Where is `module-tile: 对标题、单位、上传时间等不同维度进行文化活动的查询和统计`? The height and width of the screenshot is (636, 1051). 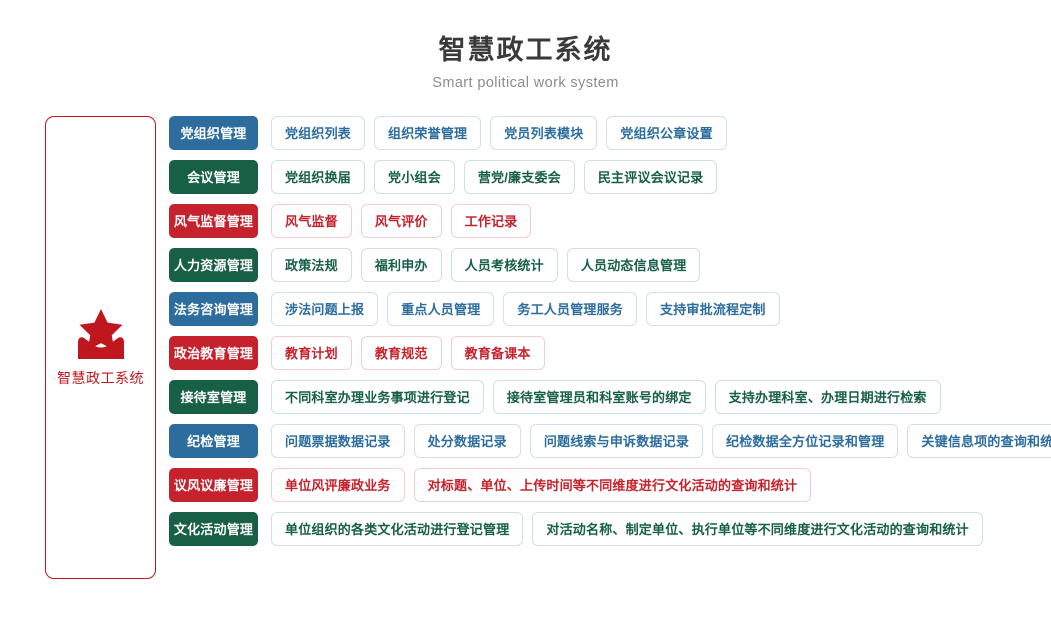
module-tile: 对标题、单位、上传时间等不同维度进行文化活动的查询和统计 is located at coordinates (612, 484).